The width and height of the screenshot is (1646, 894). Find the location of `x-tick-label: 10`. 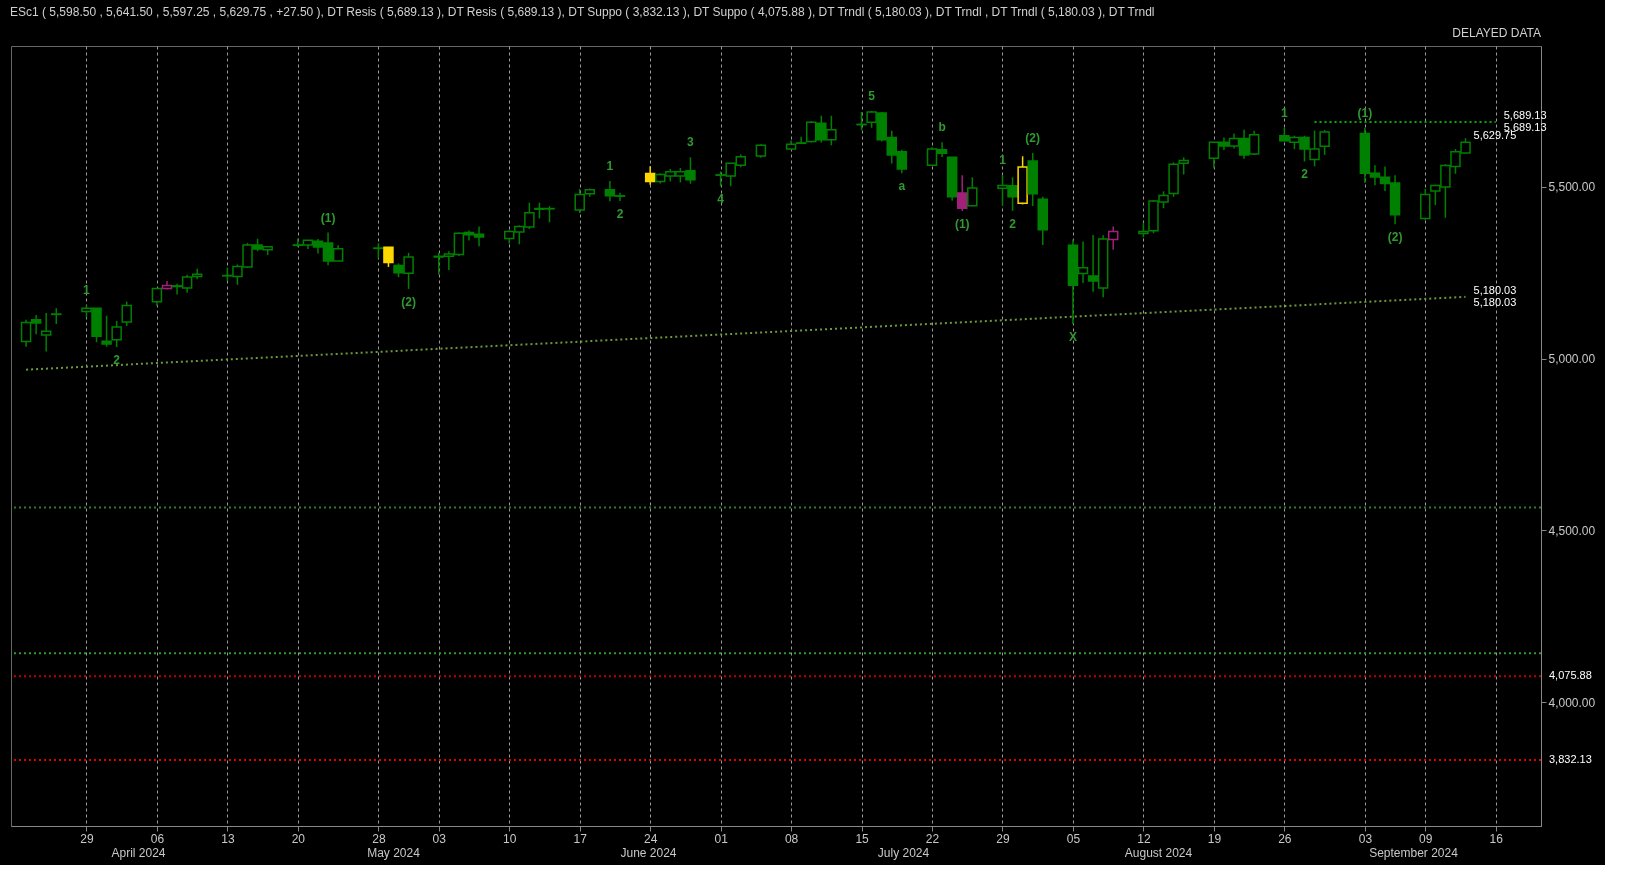

x-tick-label: 10 is located at coordinates (510, 838).